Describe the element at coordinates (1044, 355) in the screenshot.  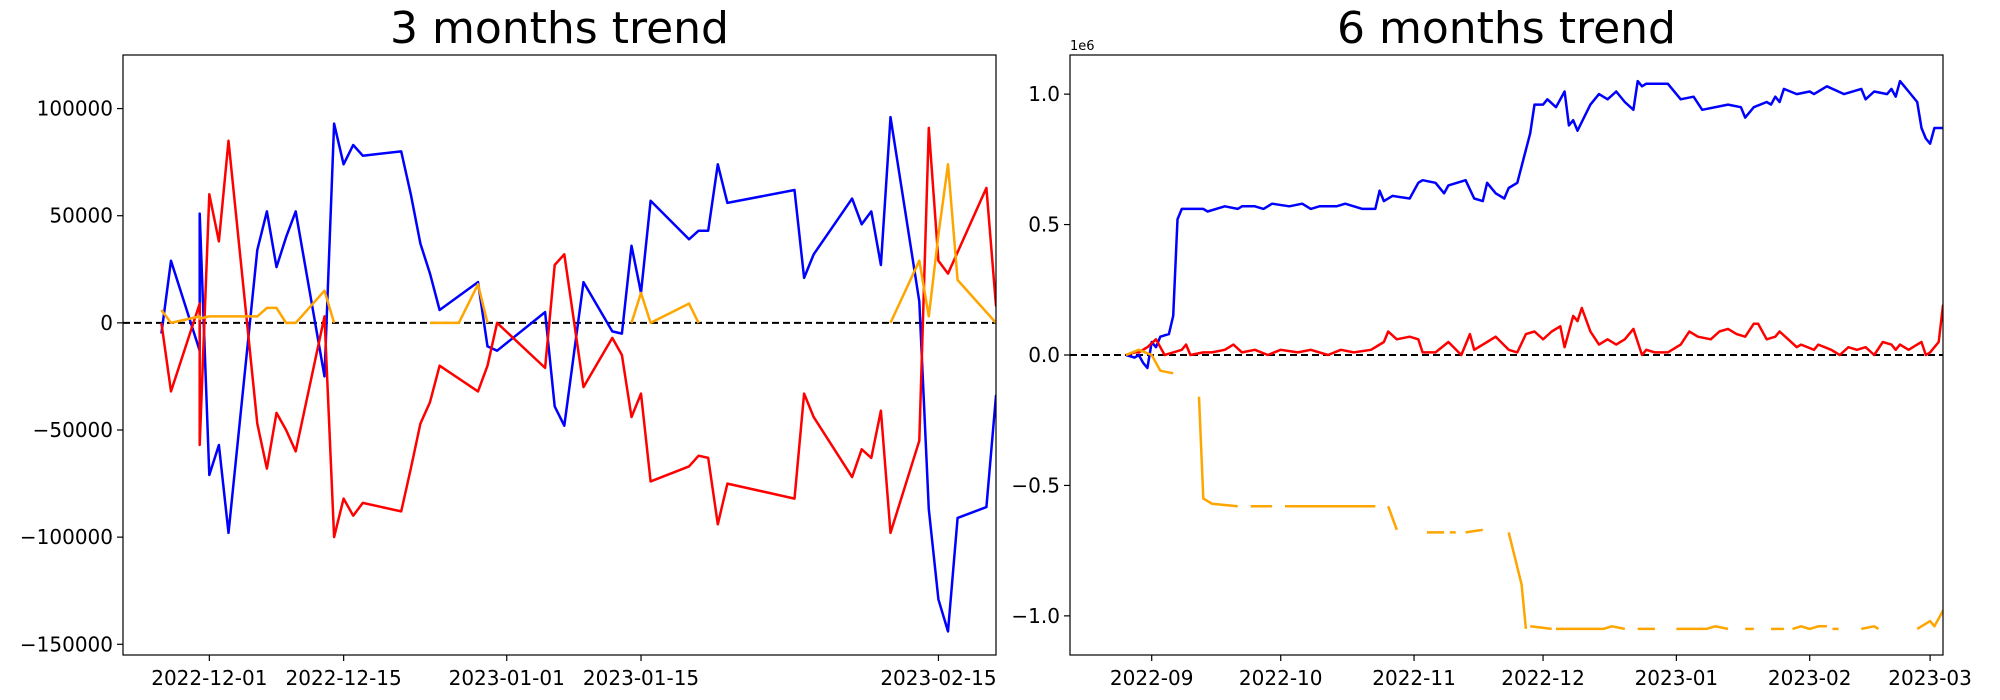
I see `y-tick-label: 0.0` at that location.